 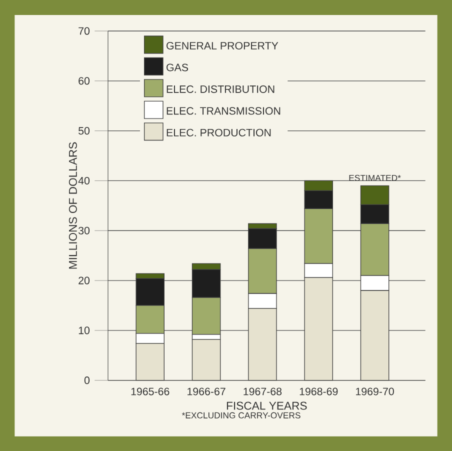 What do you see at coordinates (266, 406) in the screenshot?
I see `x-axis-title: FISCAL YEARS` at bounding box center [266, 406].